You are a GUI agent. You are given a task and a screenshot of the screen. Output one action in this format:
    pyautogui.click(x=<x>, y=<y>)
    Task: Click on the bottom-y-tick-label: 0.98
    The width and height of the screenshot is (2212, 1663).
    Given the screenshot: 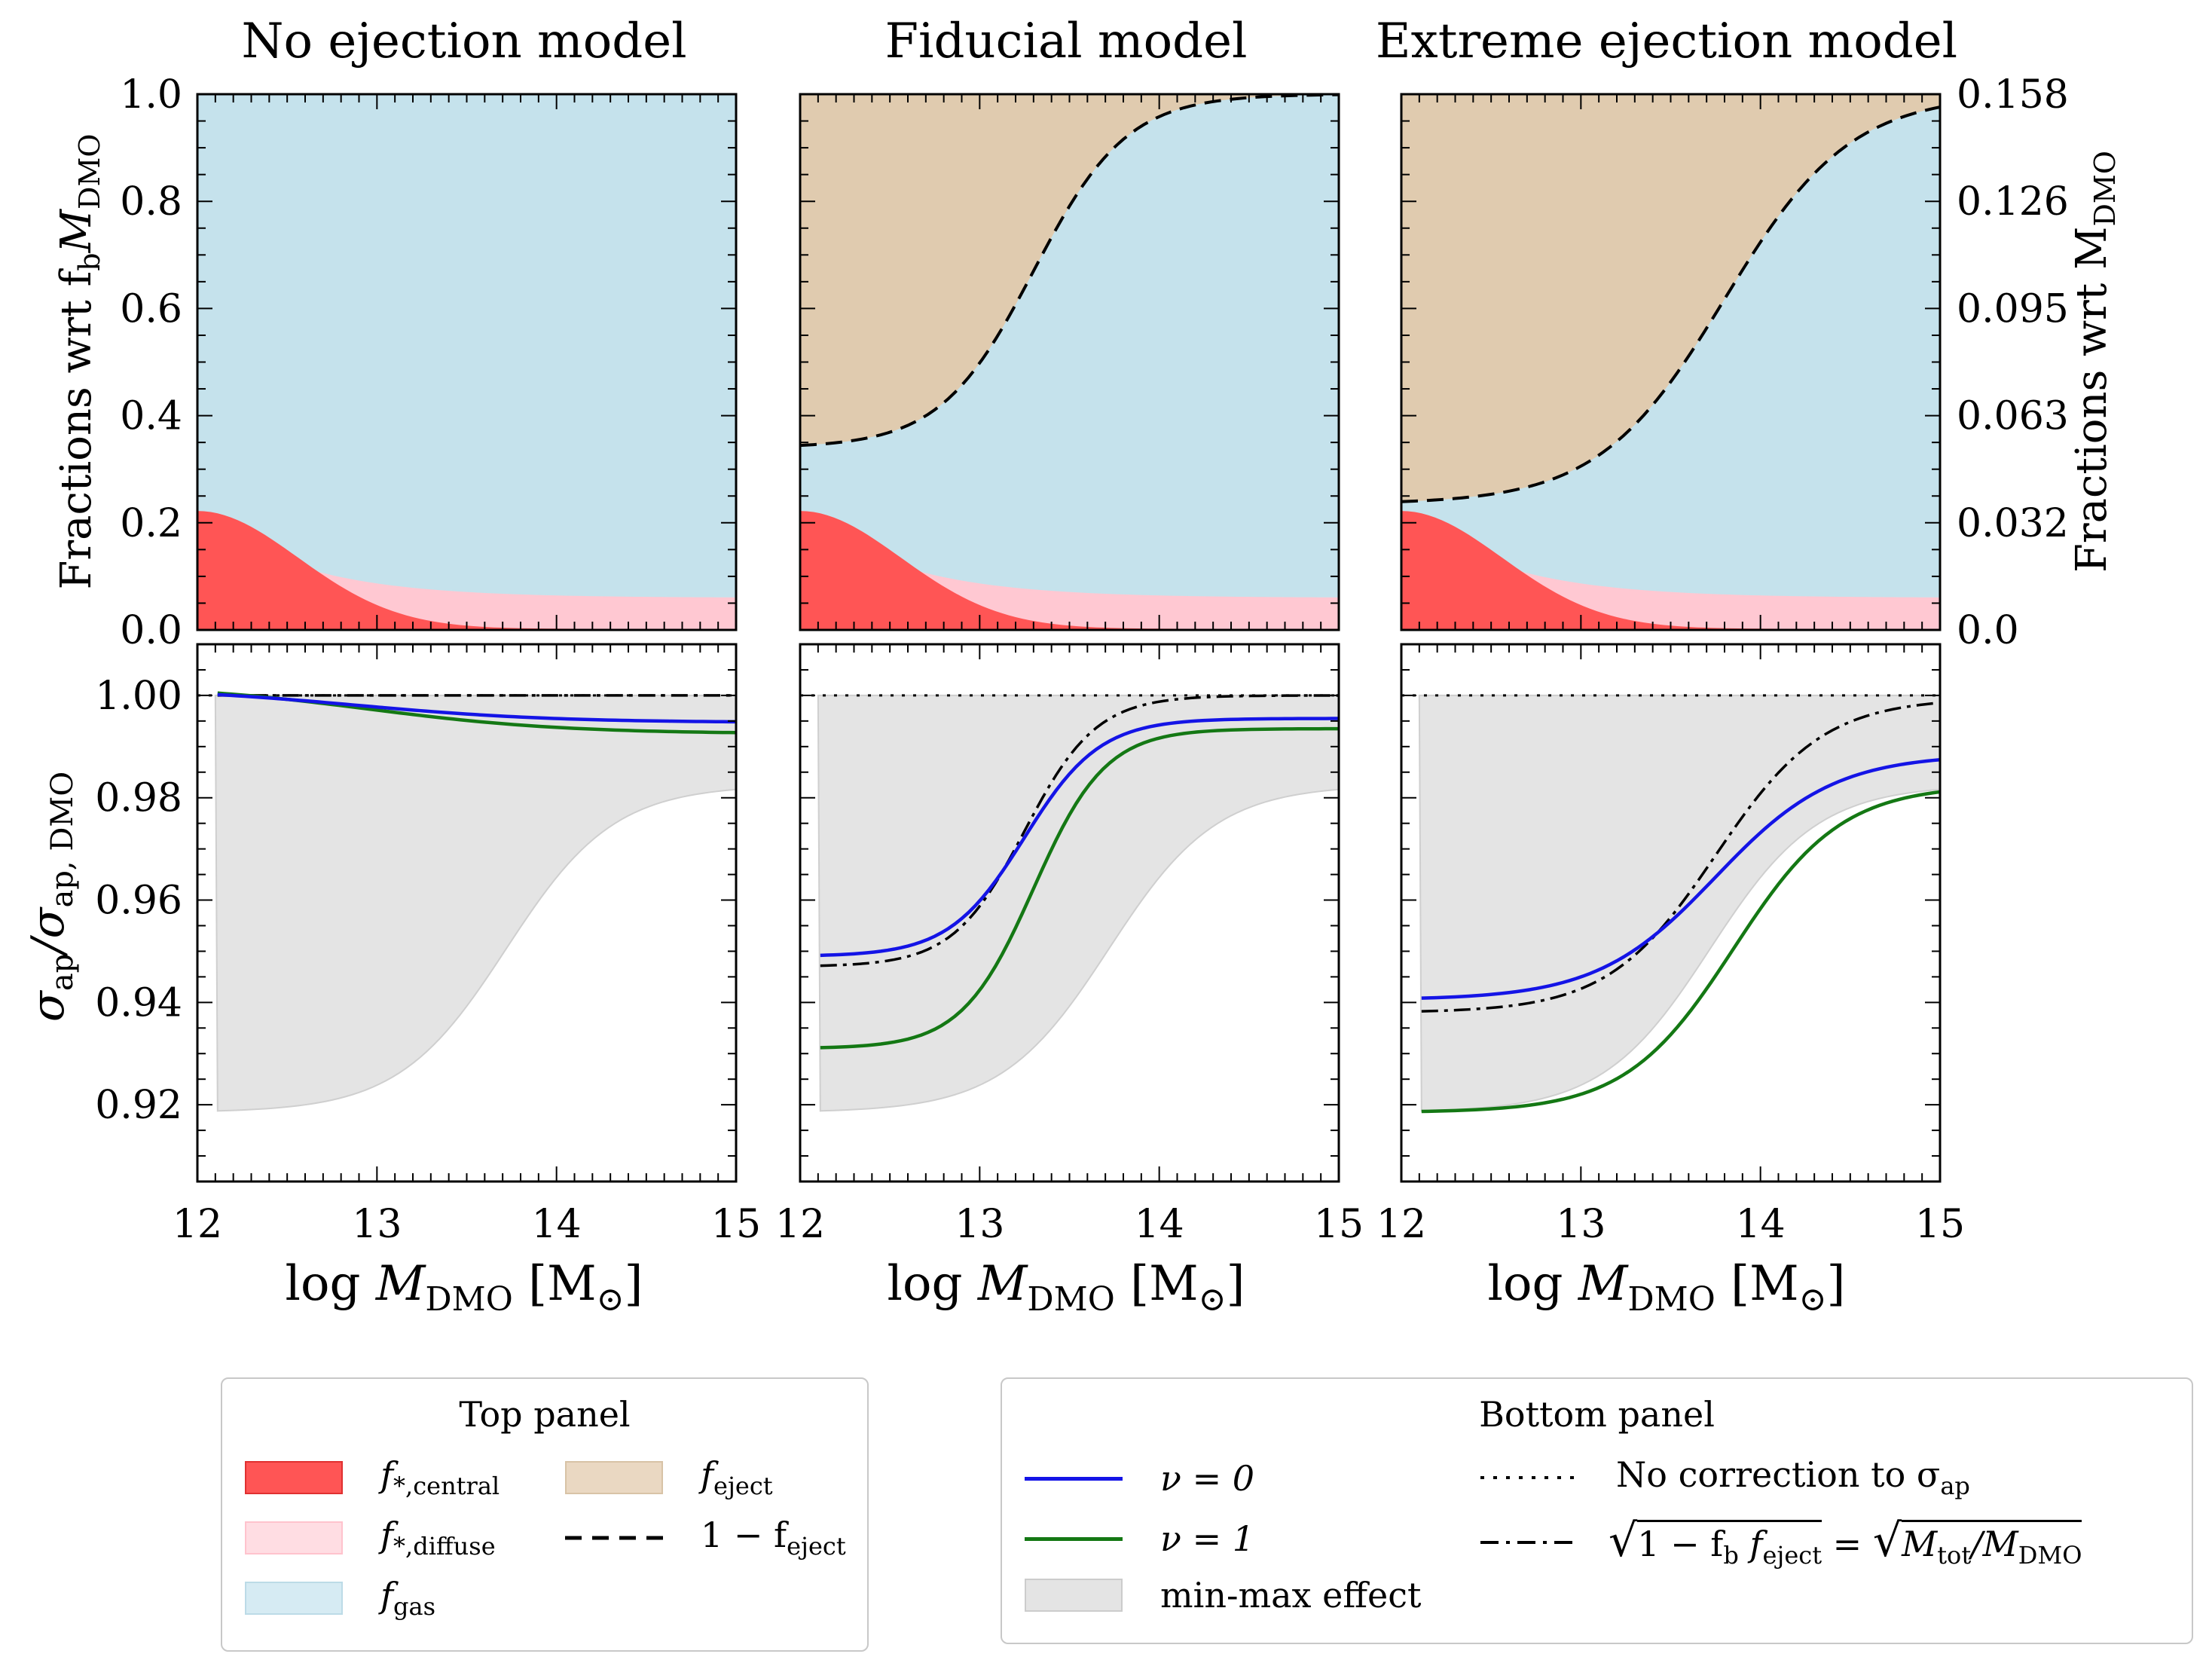 What is the action you would take?
    pyautogui.click(x=138, y=798)
    